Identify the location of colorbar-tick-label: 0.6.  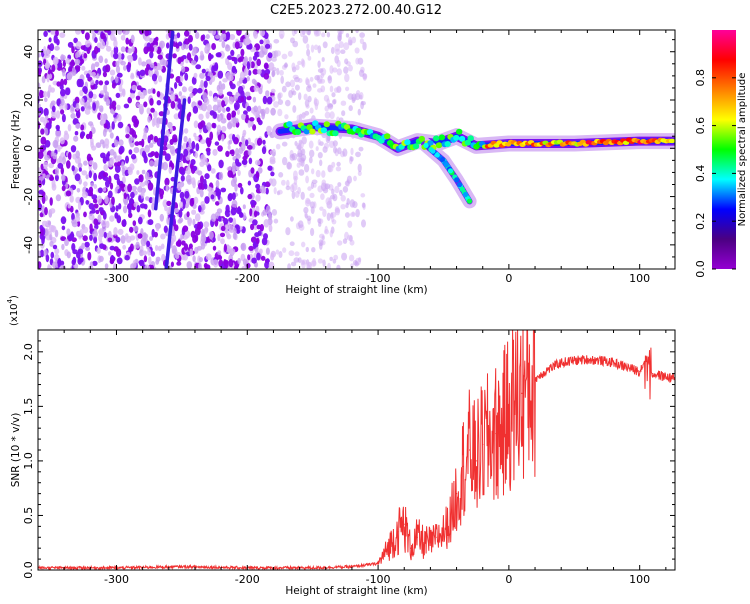
(700, 126).